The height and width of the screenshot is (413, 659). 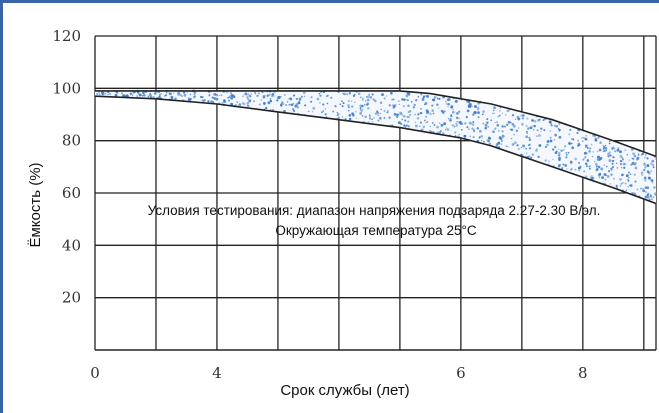 I want to click on y-tick-label: 100, so click(x=66, y=88).